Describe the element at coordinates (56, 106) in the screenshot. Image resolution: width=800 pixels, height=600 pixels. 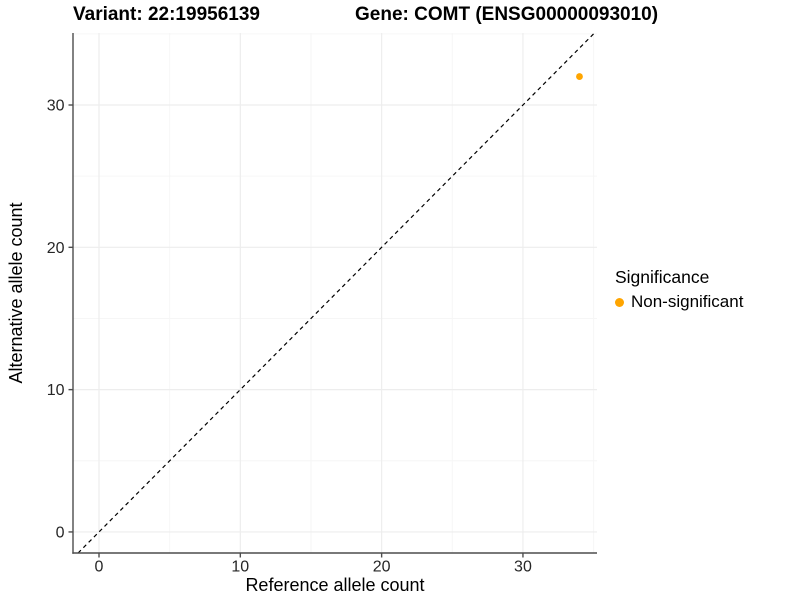
I see `y-tick-label: 30` at that location.